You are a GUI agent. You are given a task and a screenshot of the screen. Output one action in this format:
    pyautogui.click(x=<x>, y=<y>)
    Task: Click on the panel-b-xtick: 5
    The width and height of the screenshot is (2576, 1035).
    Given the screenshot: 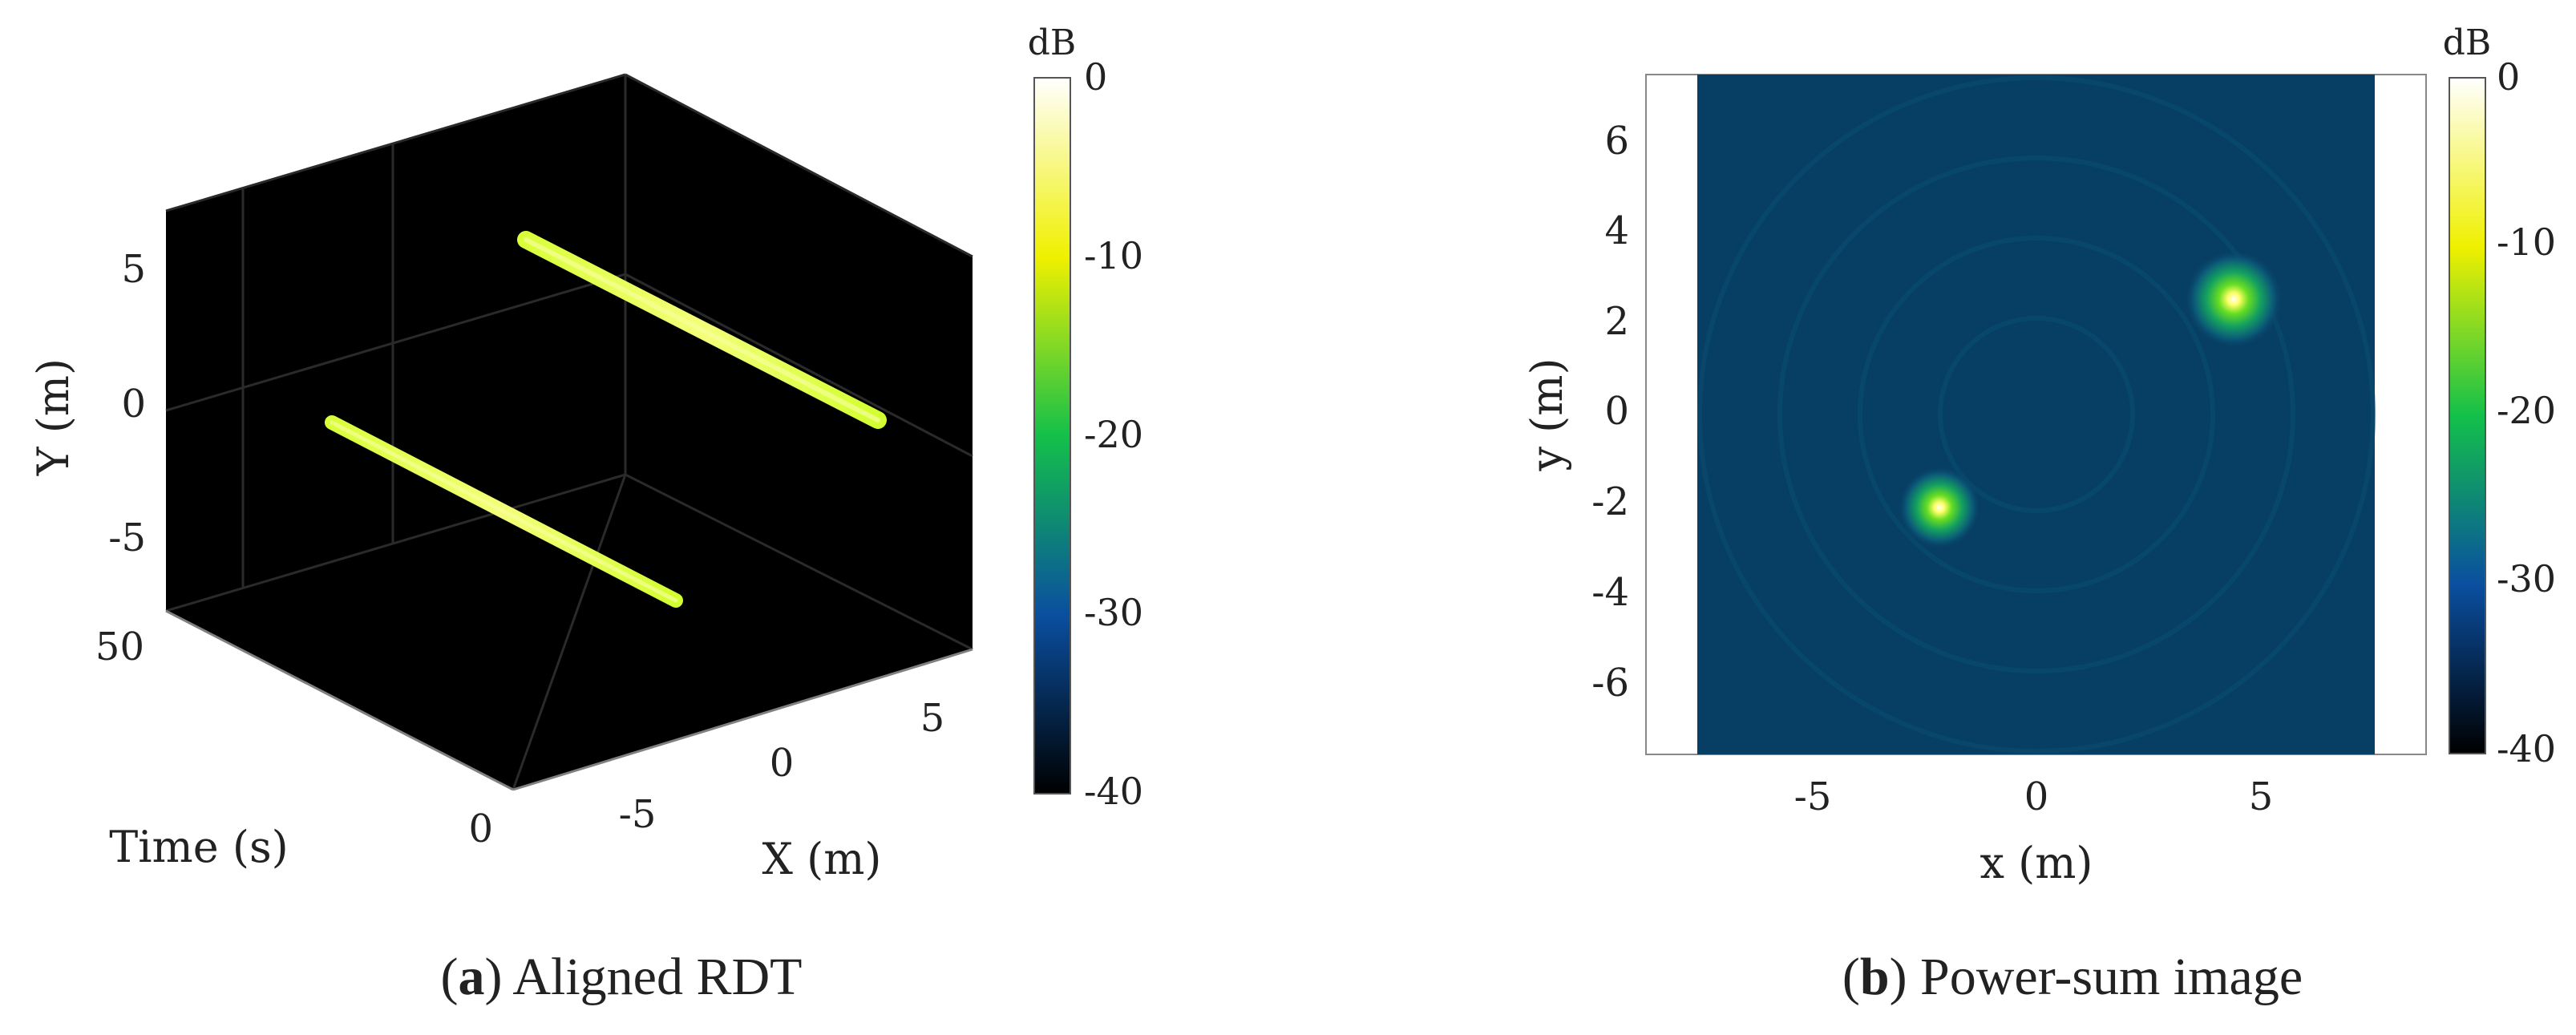 What is the action you would take?
    pyautogui.click(x=2261, y=797)
    